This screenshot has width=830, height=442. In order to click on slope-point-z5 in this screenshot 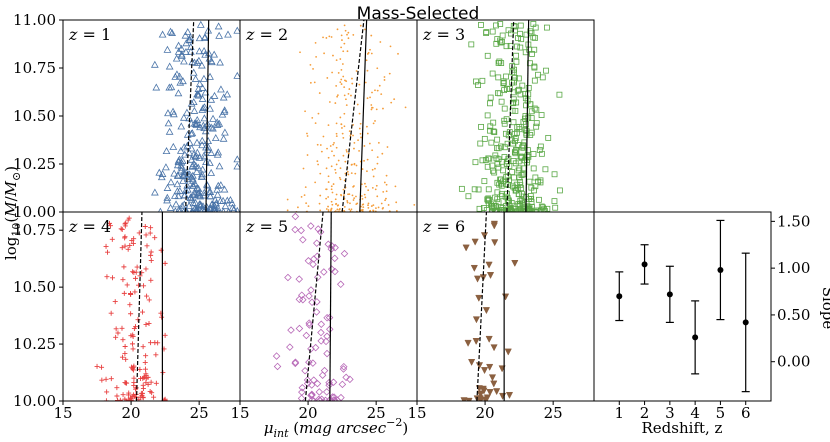, I will do `click(720, 270)`.